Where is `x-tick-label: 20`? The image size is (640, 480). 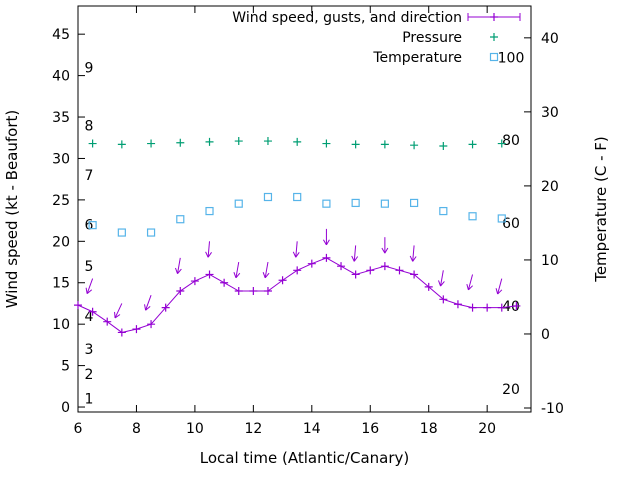
x-tick-label: 20 is located at coordinates (487, 429).